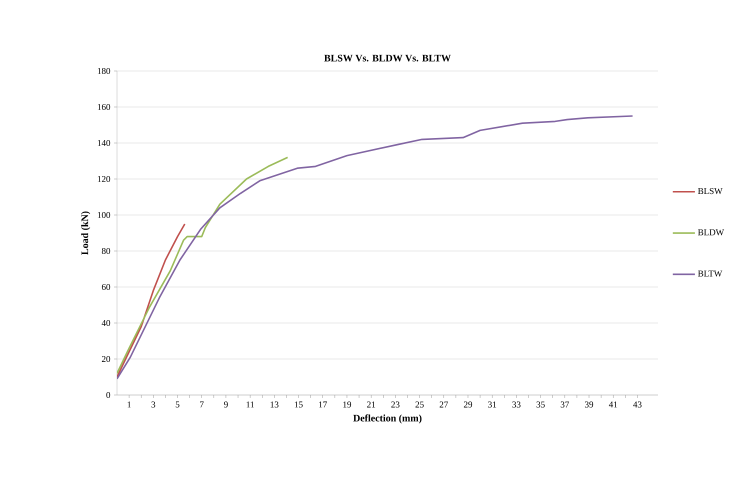 The width and height of the screenshot is (747, 482). Describe the element at coordinates (492, 405) in the screenshot. I see `x-tick-label: 31` at that location.